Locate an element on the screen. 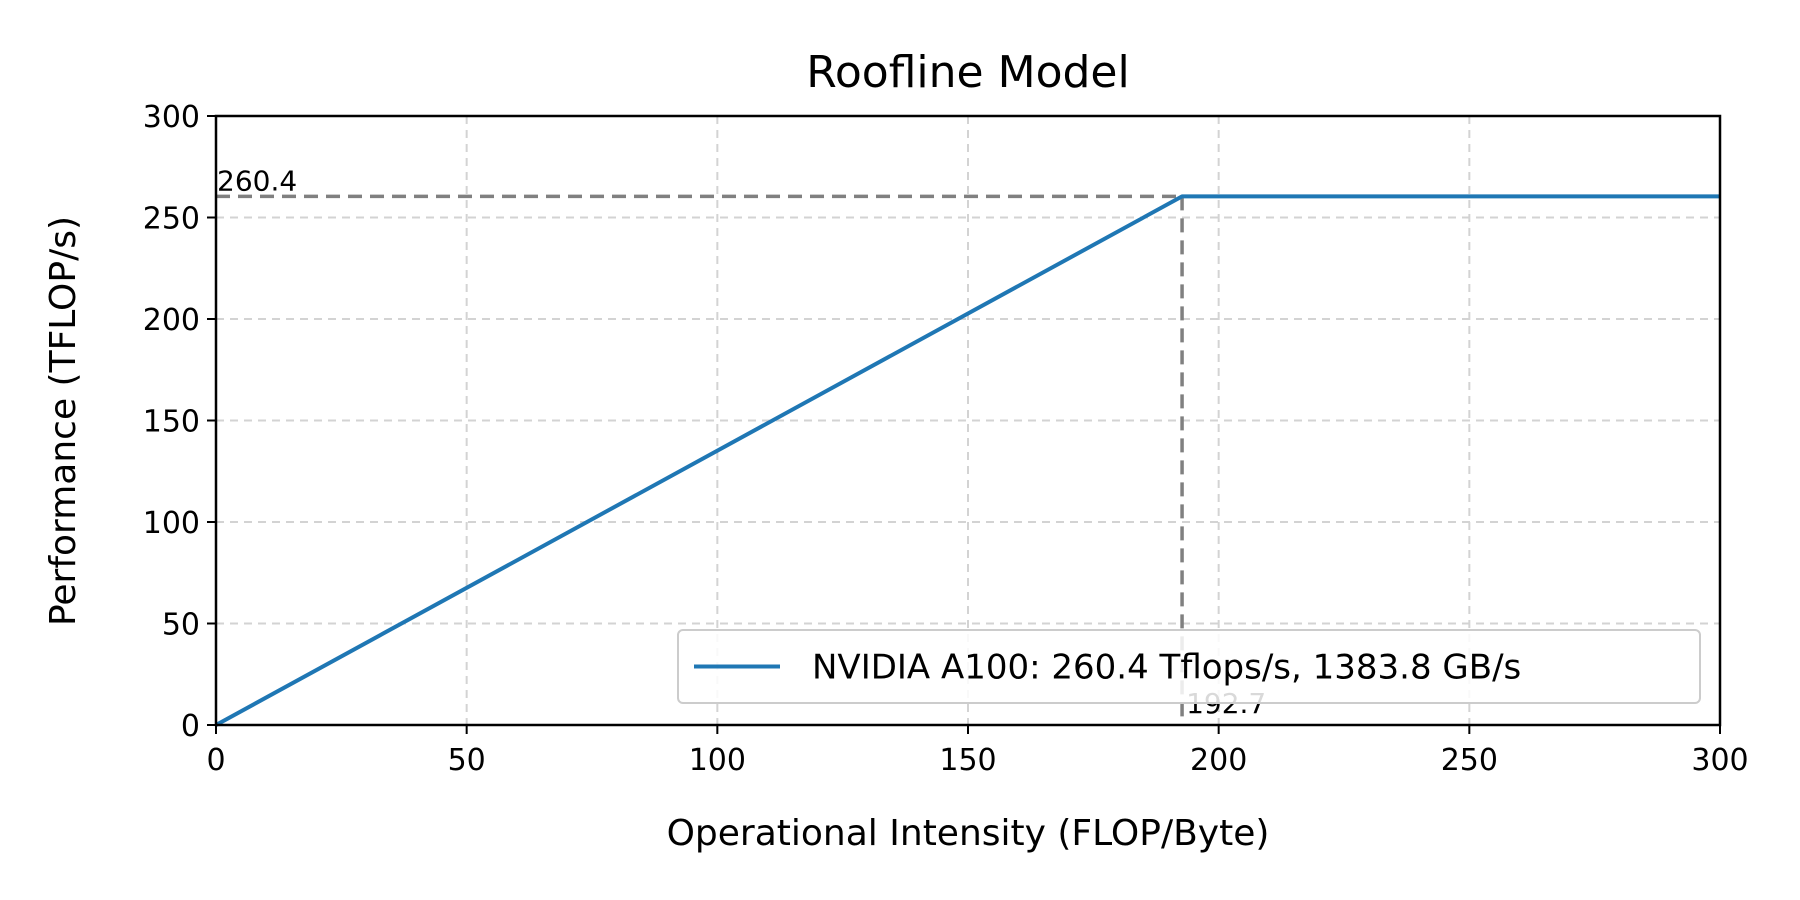 The image size is (1800, 900). y-tick-label: 150 is located at coordinates (171, 422).